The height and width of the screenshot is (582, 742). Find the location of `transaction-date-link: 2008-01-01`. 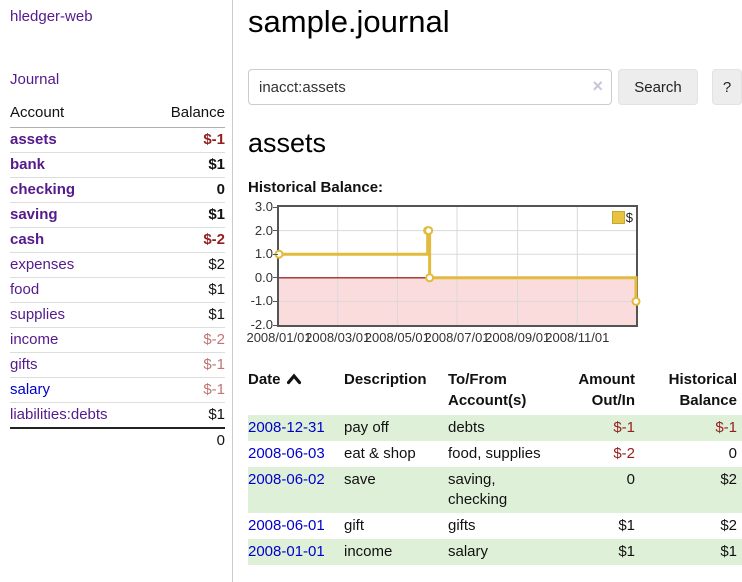

transaction-date-link: 2008-01-01 is located at coordinates (286, 551).